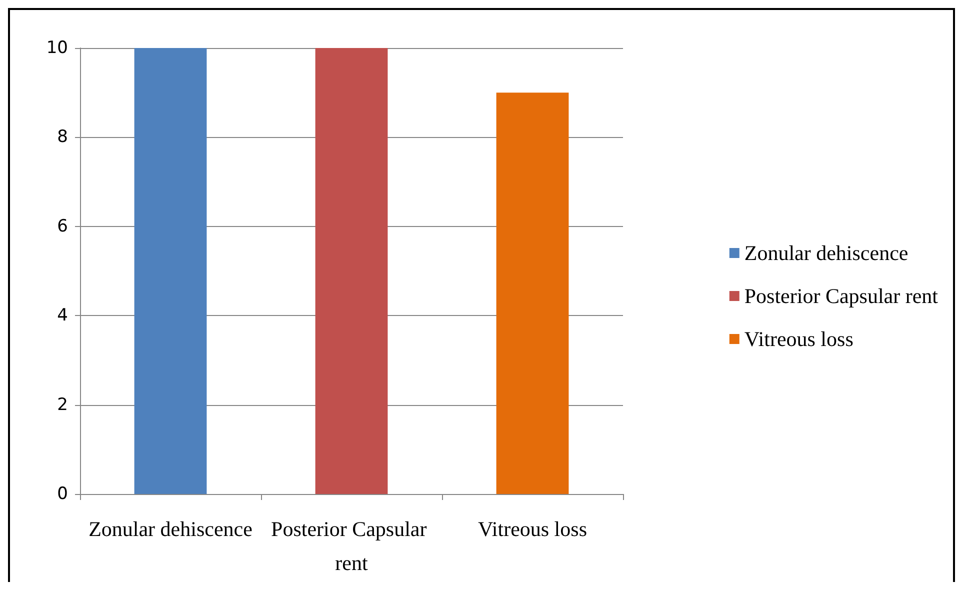  I want to click on y-tick-label: 6, so click(62, 226).